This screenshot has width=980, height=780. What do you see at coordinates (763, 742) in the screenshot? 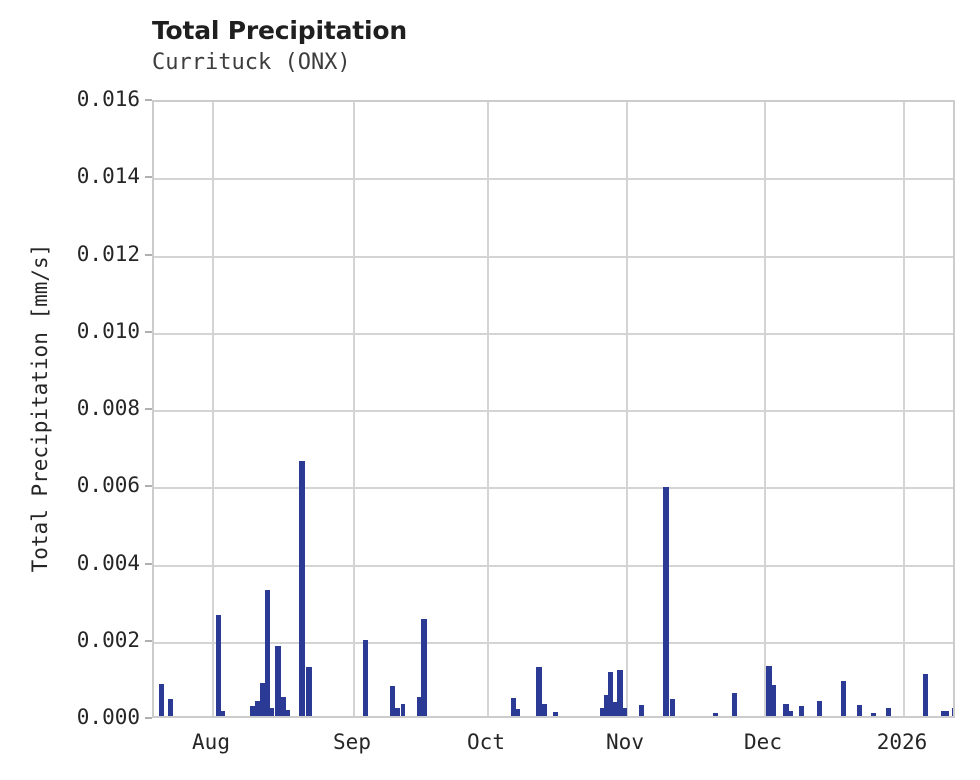
I see `x-tick-label: Dec` at bounding box center [763, 742].